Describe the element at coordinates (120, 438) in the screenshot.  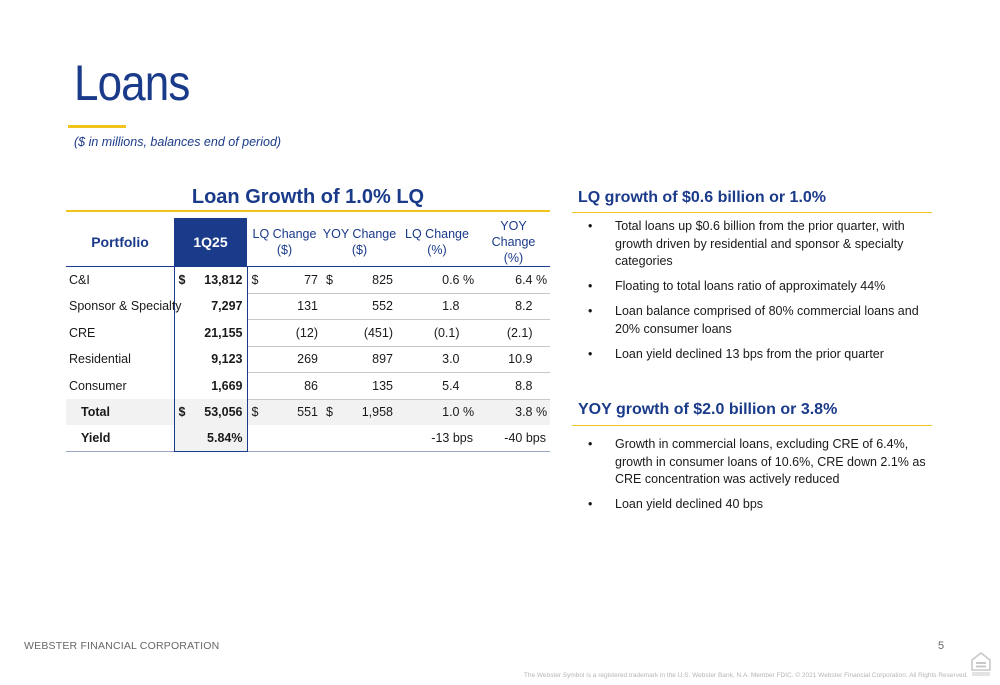
I see `row-label: Yield` at that location.